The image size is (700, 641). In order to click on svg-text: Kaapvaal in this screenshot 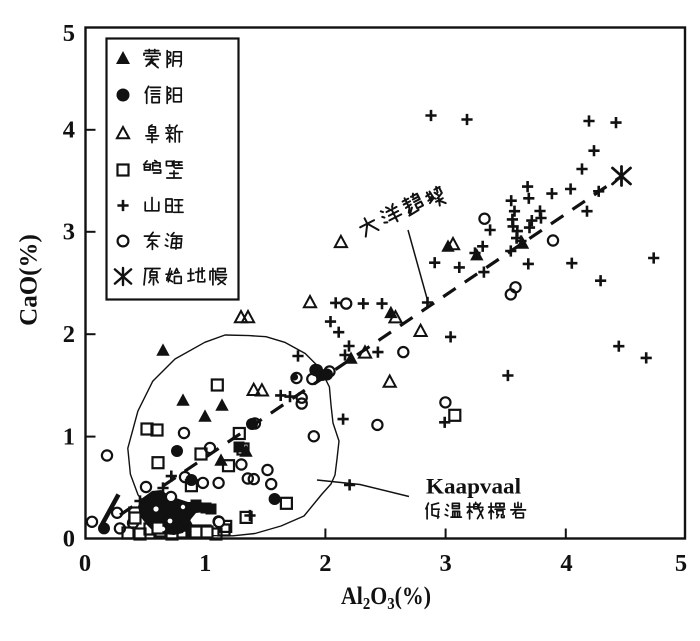, I will do `click(473, 486)`.